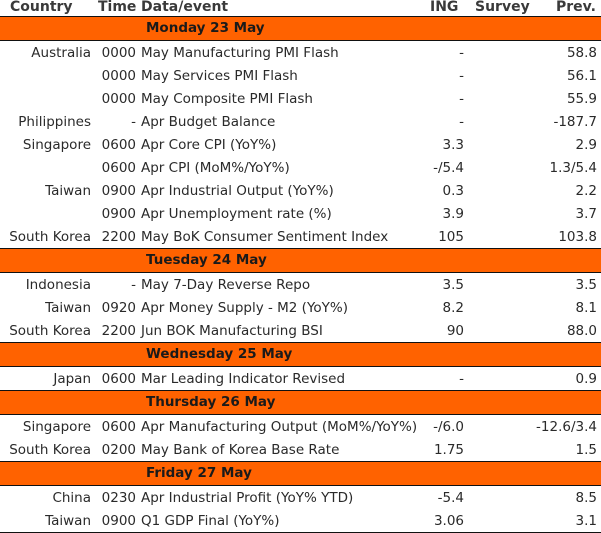 Image resolution: width=601 pixels, height=533 pixels. Describe the element at coordinates (300, 284) in the screenshot. I see `calendar-row: Indonesia - May 7-Day Reverse Repo 3.5 3.5` at that location.